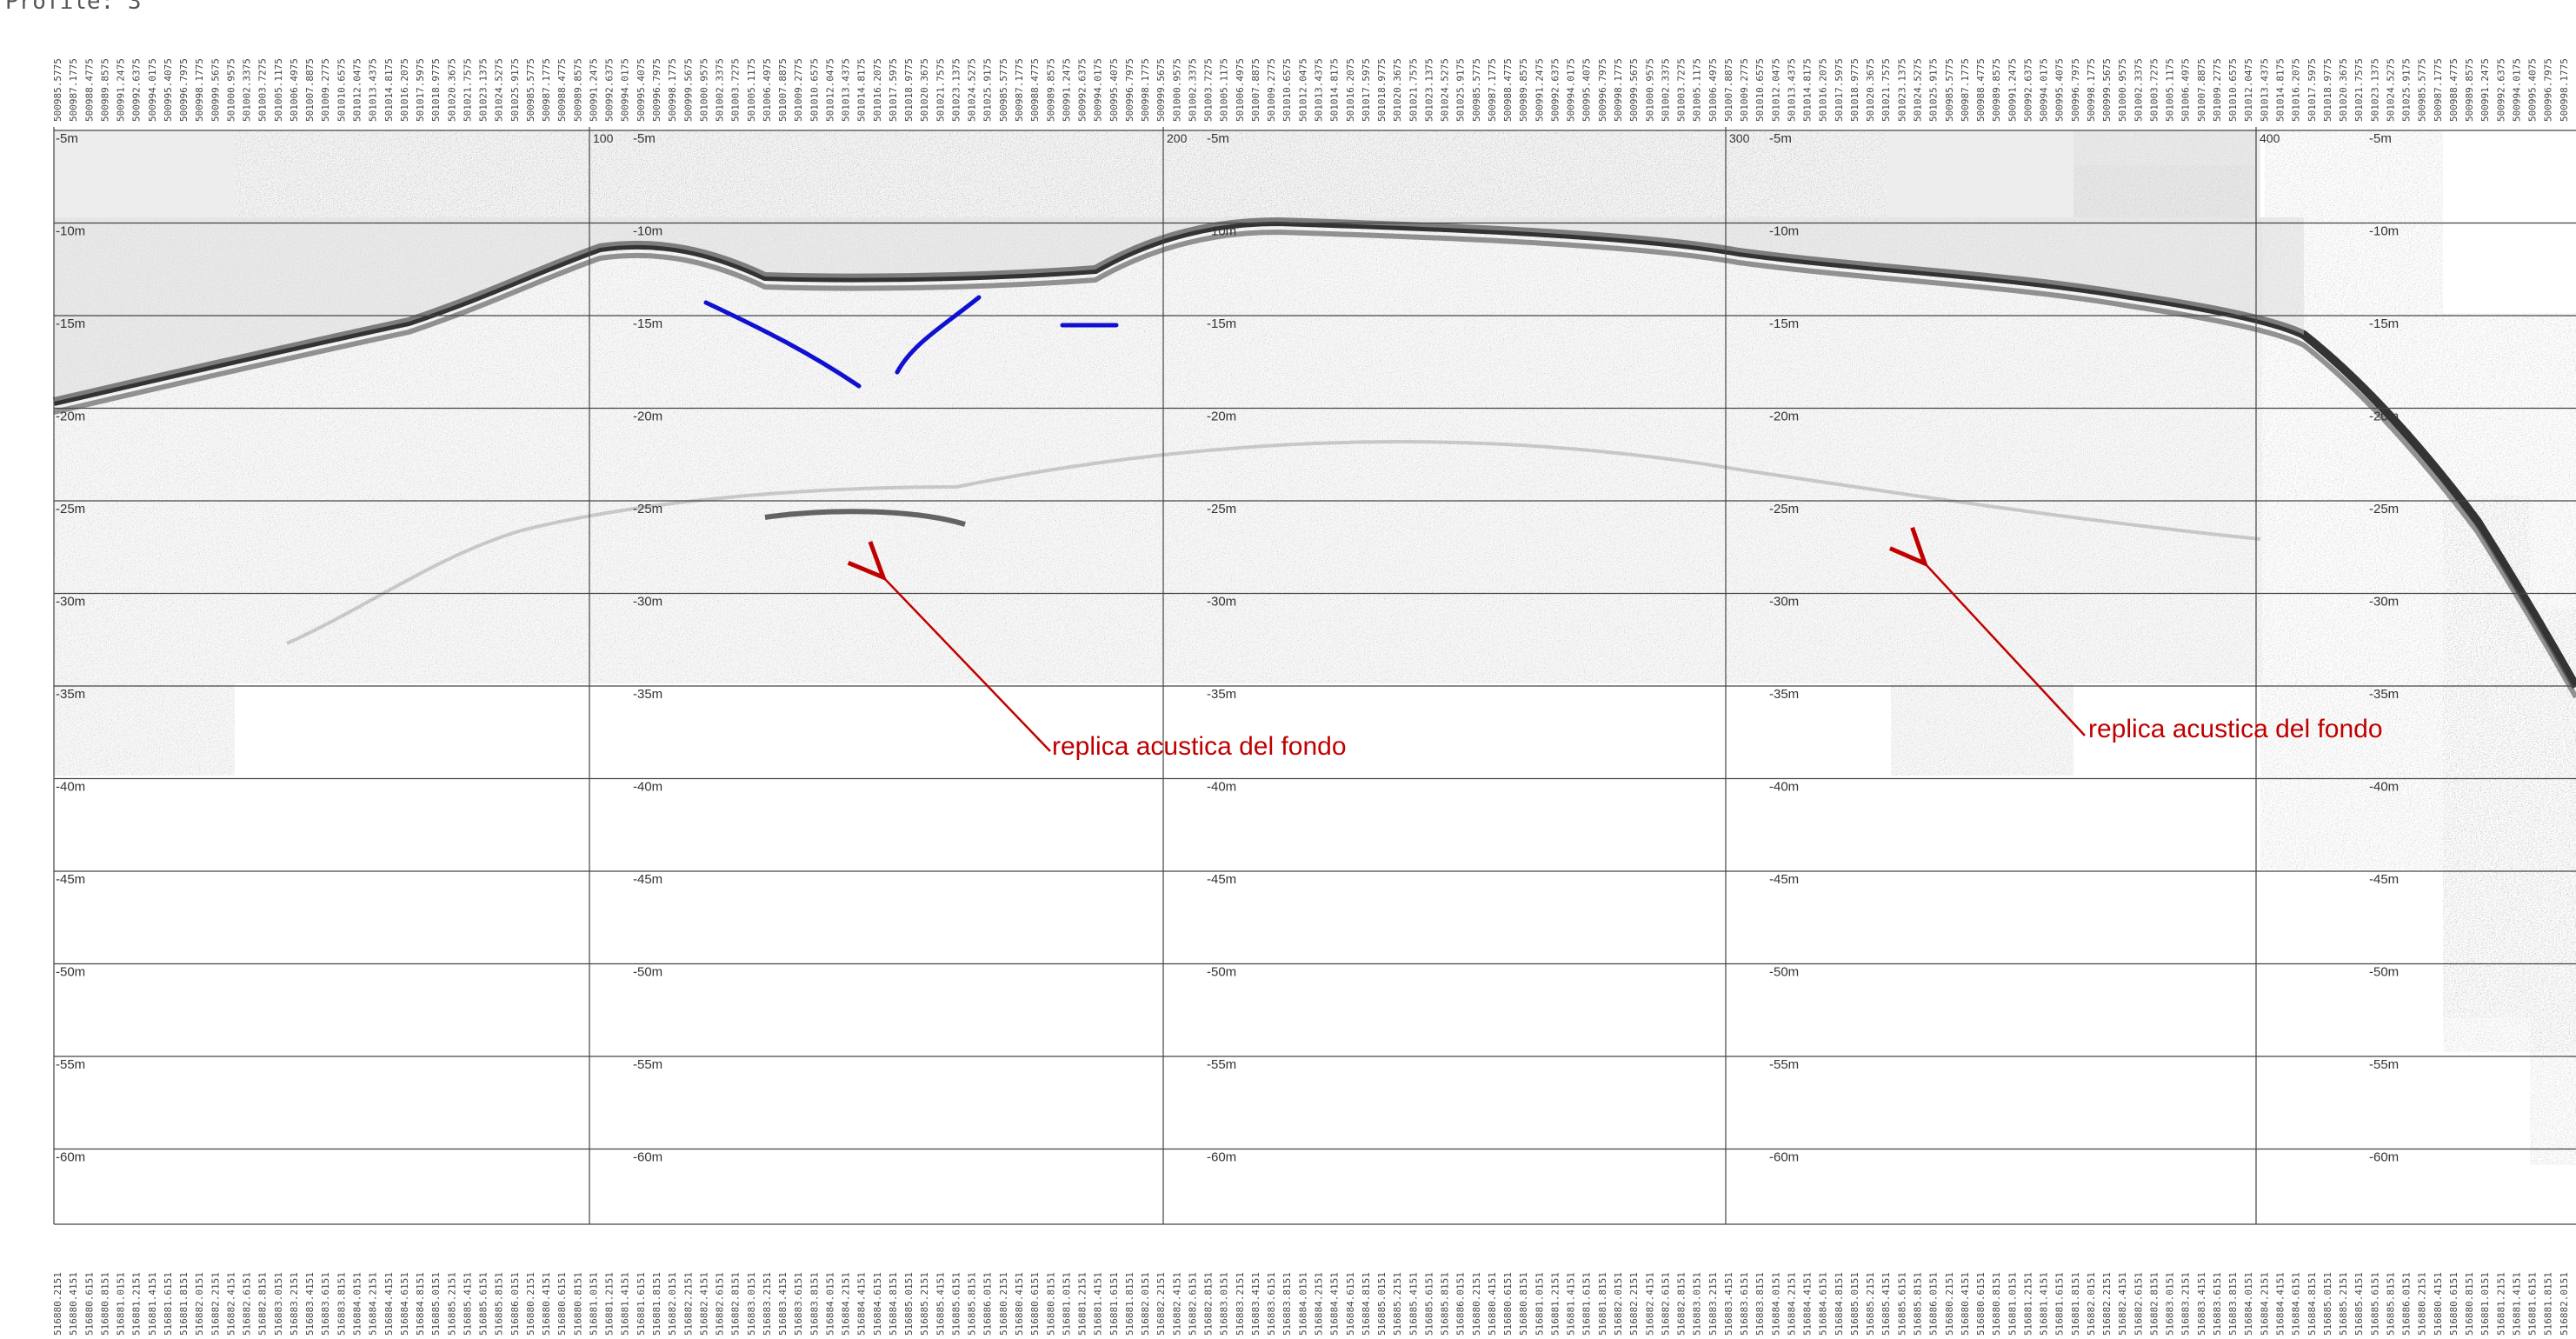 The width and height of the screenshot is (2576, 1339). Describe the element at coordinates (1114, 1304) in the screenshot. I see `coordinate-label: 516881.6151` at that location.